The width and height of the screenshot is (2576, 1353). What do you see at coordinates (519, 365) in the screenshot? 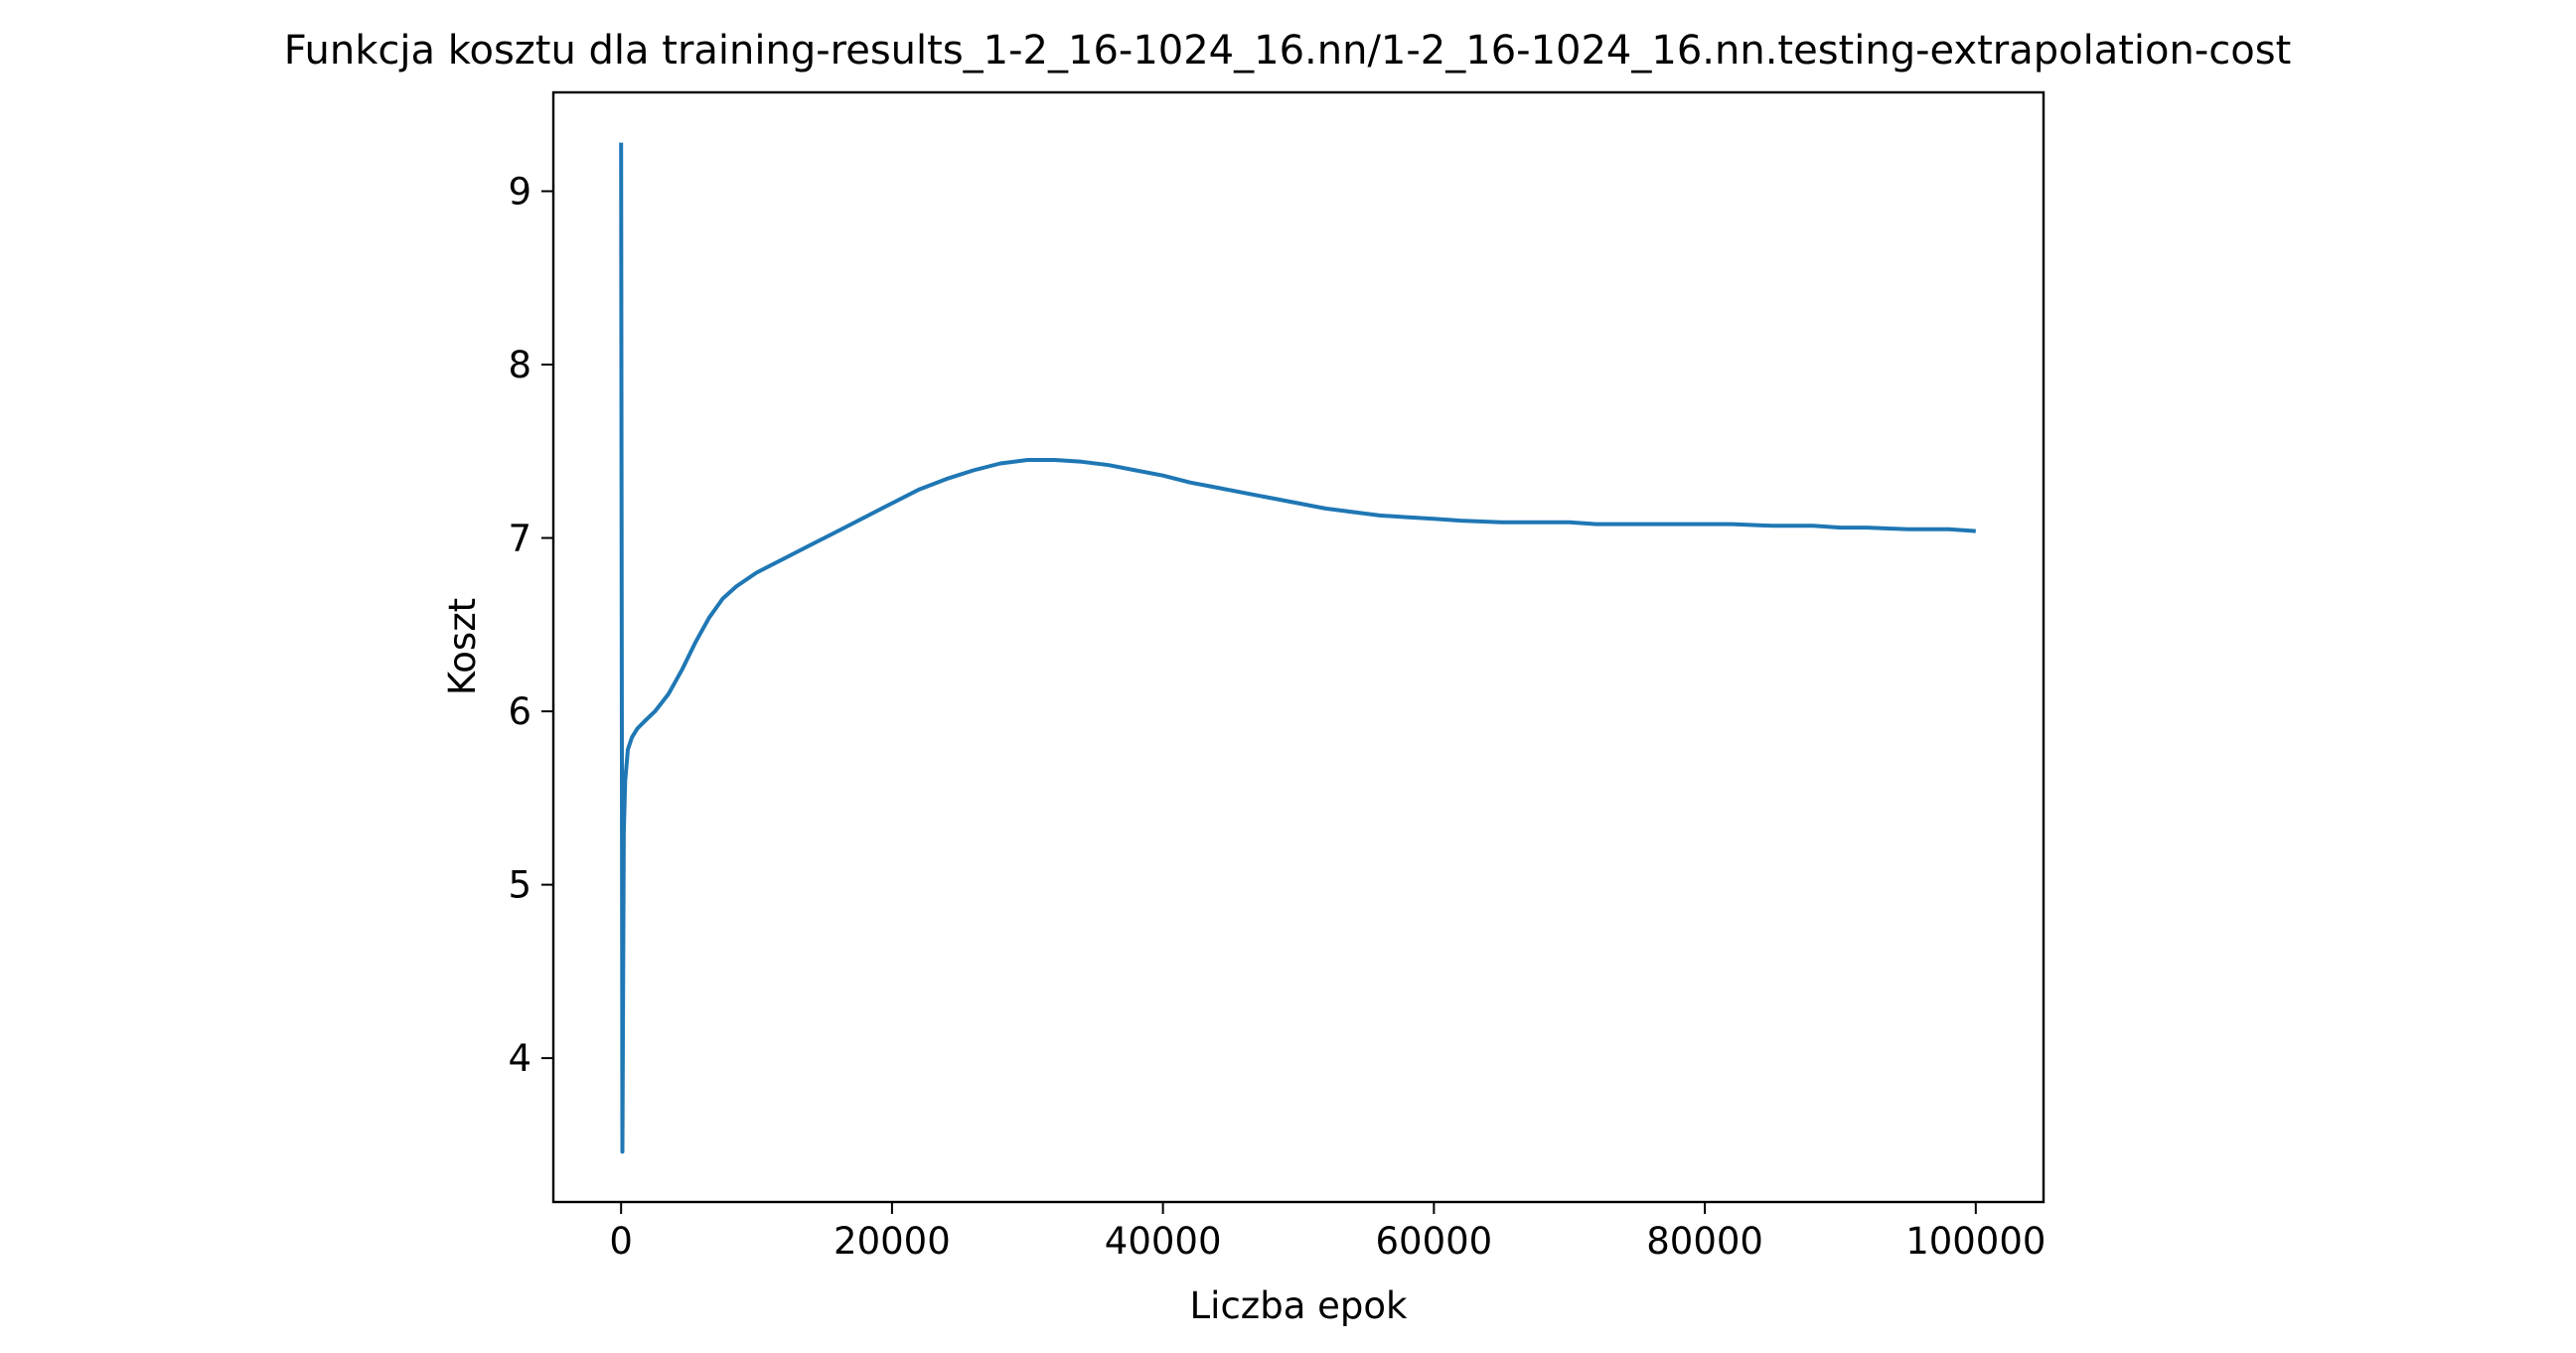
I see `y-tick-label: 8` at bounding box center [519, 365].